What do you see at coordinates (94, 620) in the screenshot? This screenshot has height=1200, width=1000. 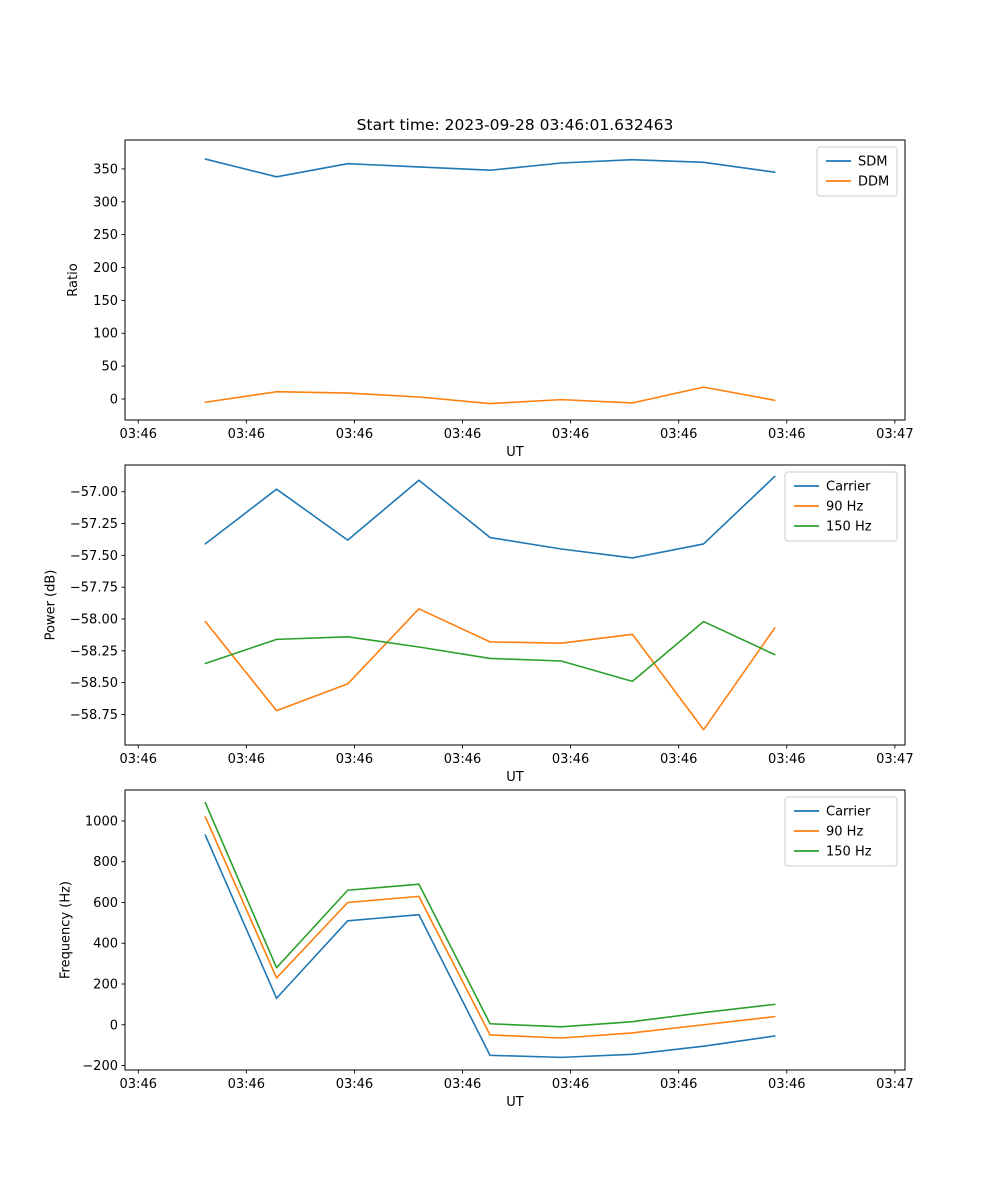 I see `y-tick-label: −58.00` at bounding box center [94, 620].